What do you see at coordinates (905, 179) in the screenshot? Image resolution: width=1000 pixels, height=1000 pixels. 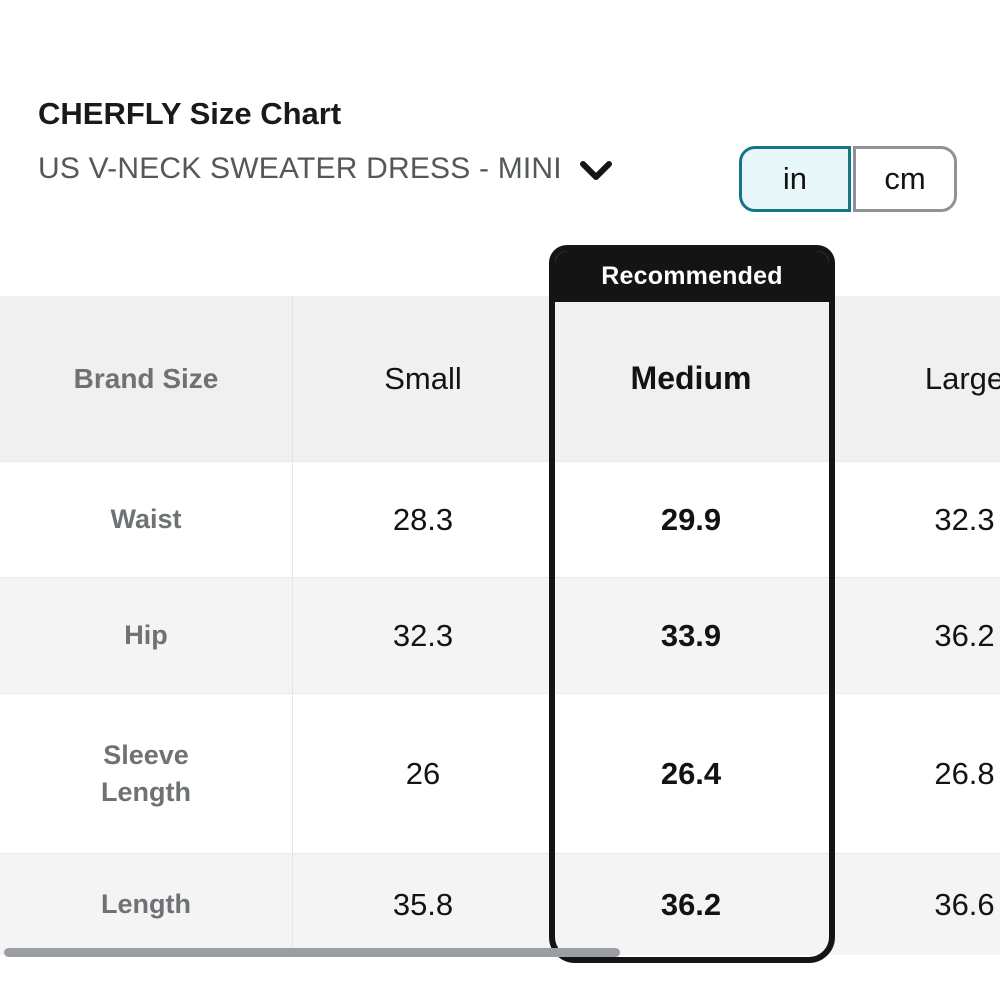 I see `unit-toggle-cm-button: cm` at bounding box center [905, 179].